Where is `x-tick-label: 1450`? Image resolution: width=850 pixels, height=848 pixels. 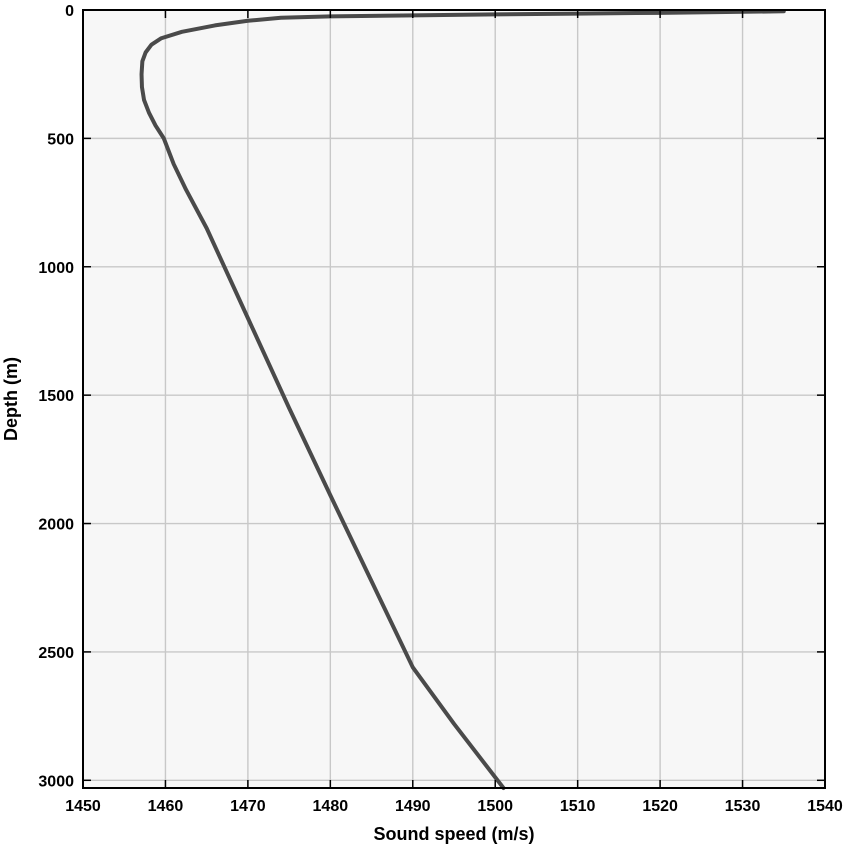 x-tick-label: 1450 is located at coordinates (83, 806).